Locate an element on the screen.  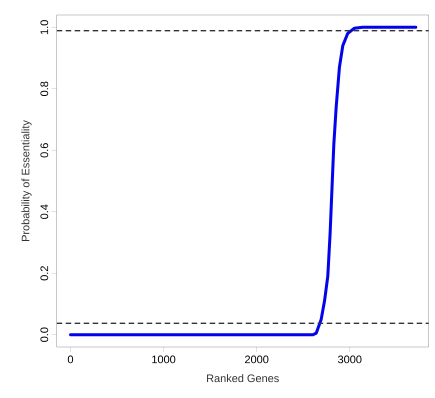
x-tick-label: 2000 is located at coordinates (256, 360).